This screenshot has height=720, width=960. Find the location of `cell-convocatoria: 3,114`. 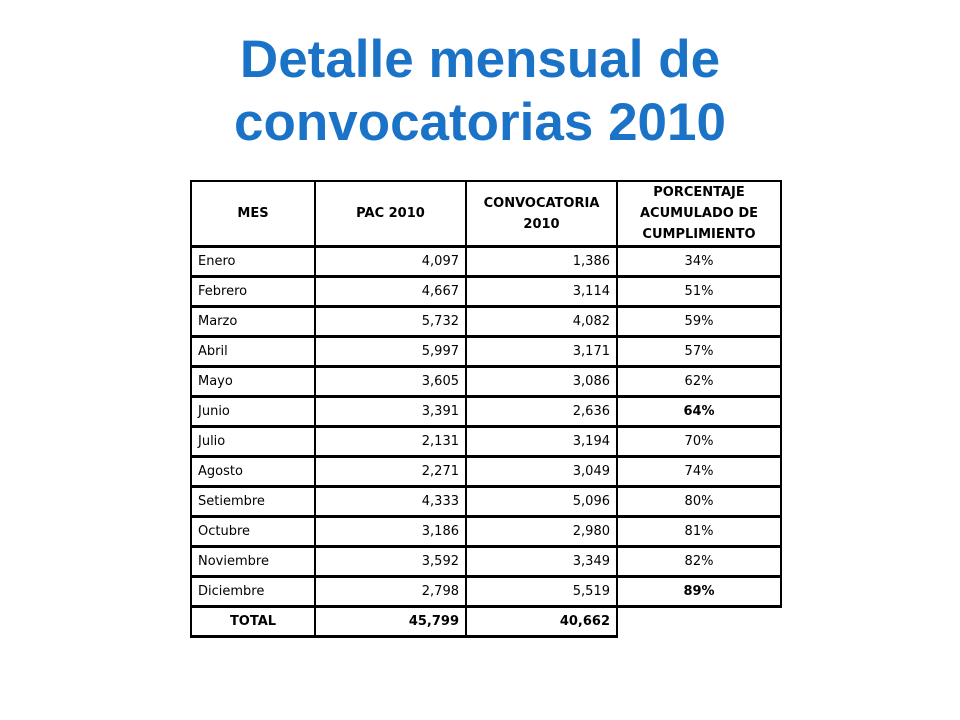

cell-convocatoria: 3,114 is located at coordinates (541, 292).